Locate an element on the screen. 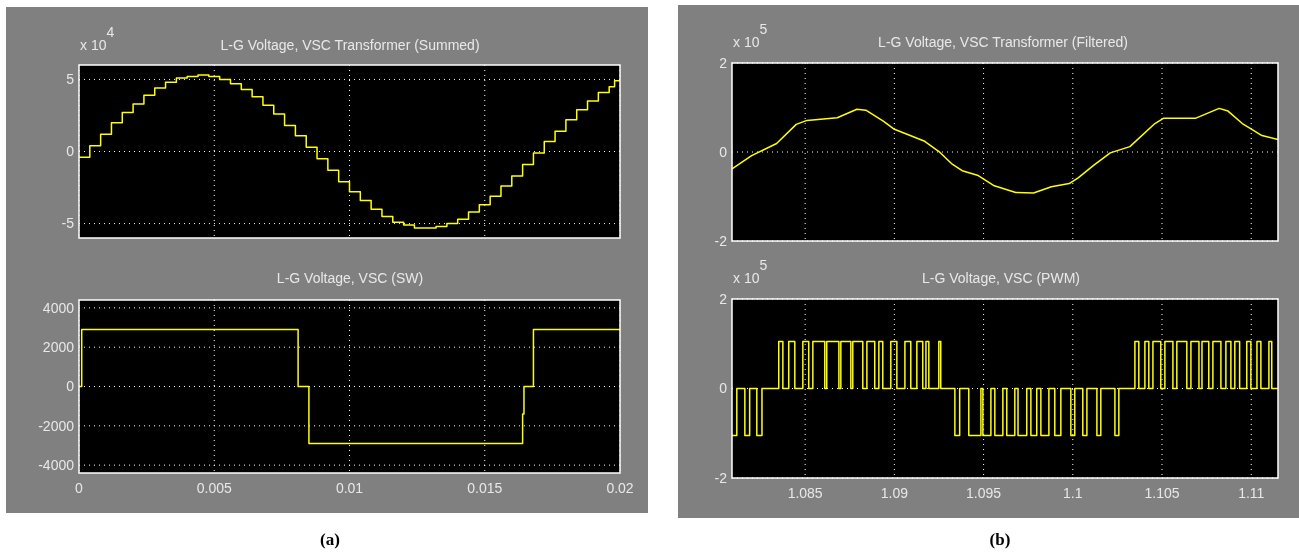  x-tick-label: 1.105 is located at coordinates (1162, 493).